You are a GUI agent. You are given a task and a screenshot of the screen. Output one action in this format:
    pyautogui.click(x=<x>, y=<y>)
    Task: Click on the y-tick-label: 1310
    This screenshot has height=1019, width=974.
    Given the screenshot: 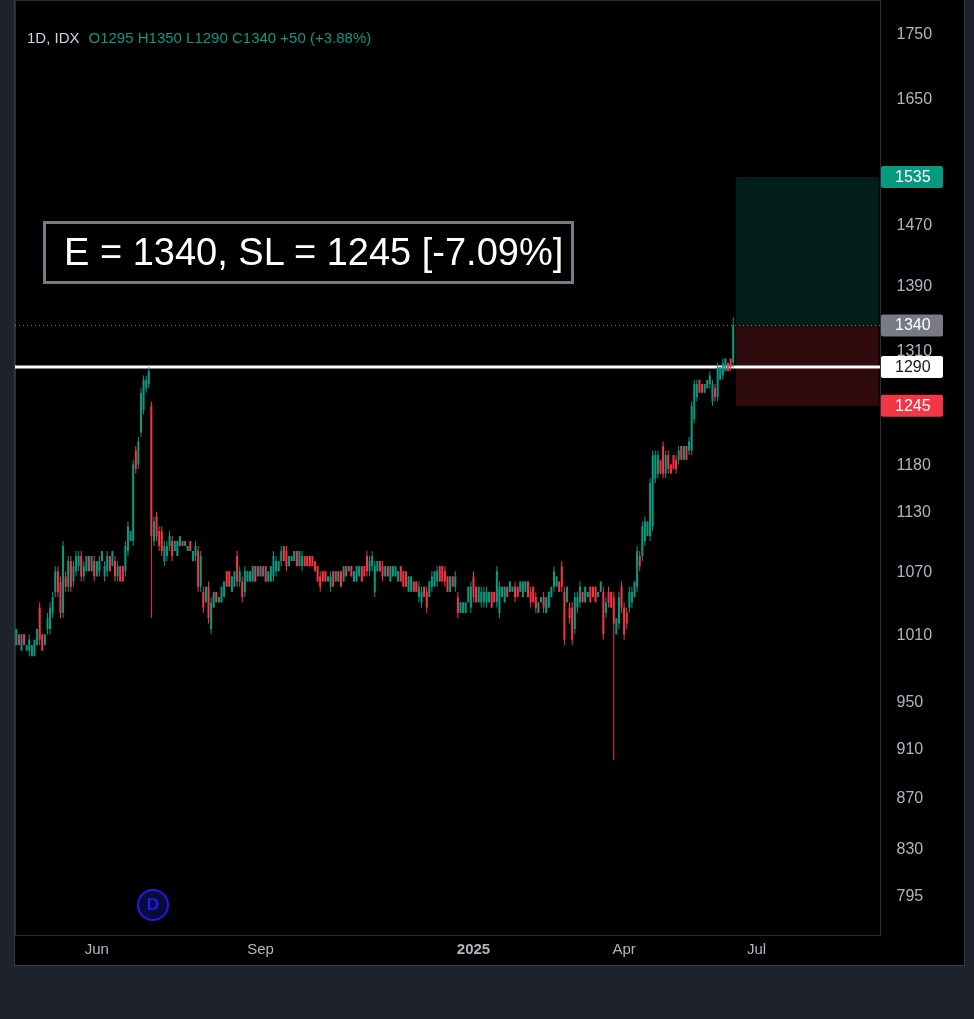 What is the action you would take?
    pyautogui.click(x=914, y=350)
    